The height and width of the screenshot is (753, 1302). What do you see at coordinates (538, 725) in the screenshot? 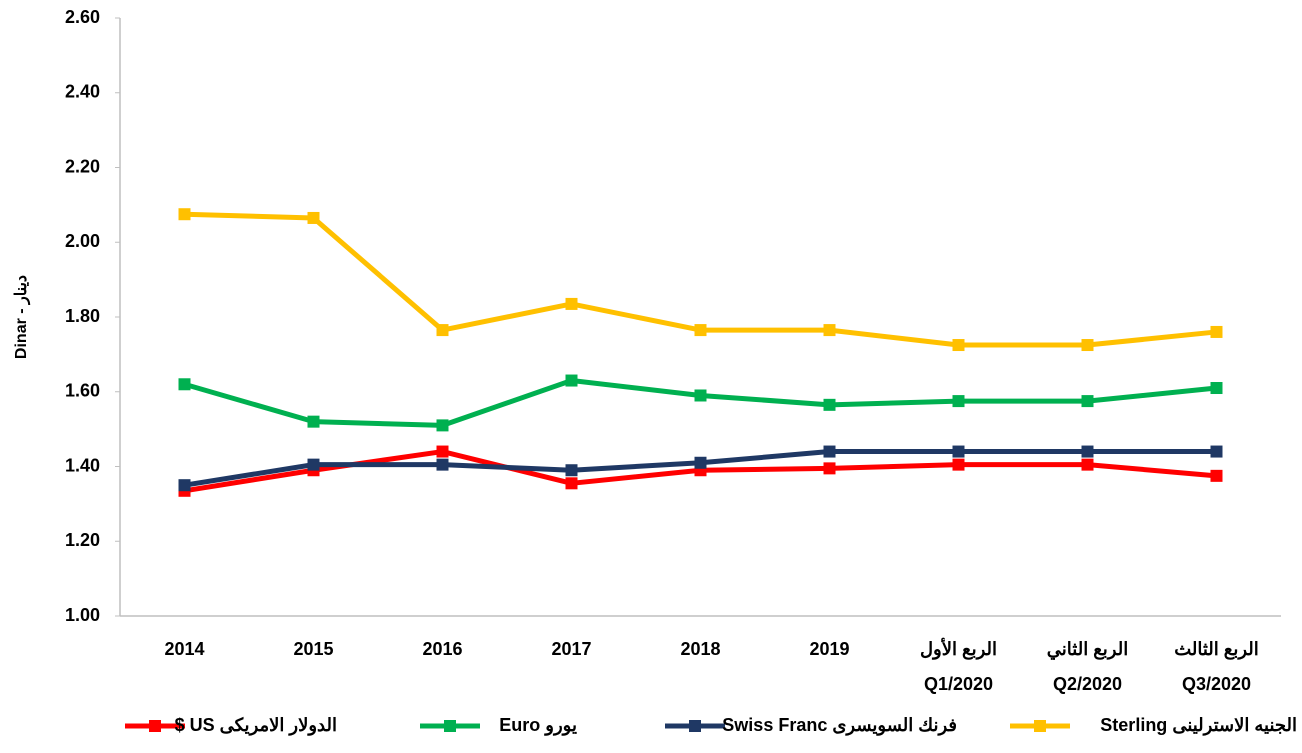
I see `legend-label: يورو Euro` at bounding box center [538, 725].